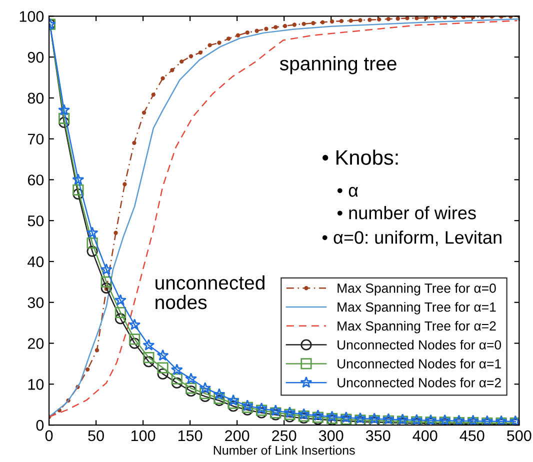 This screenshot has height=462, width=533. I want to click on y-tick-label: 30, so click(36, 302).